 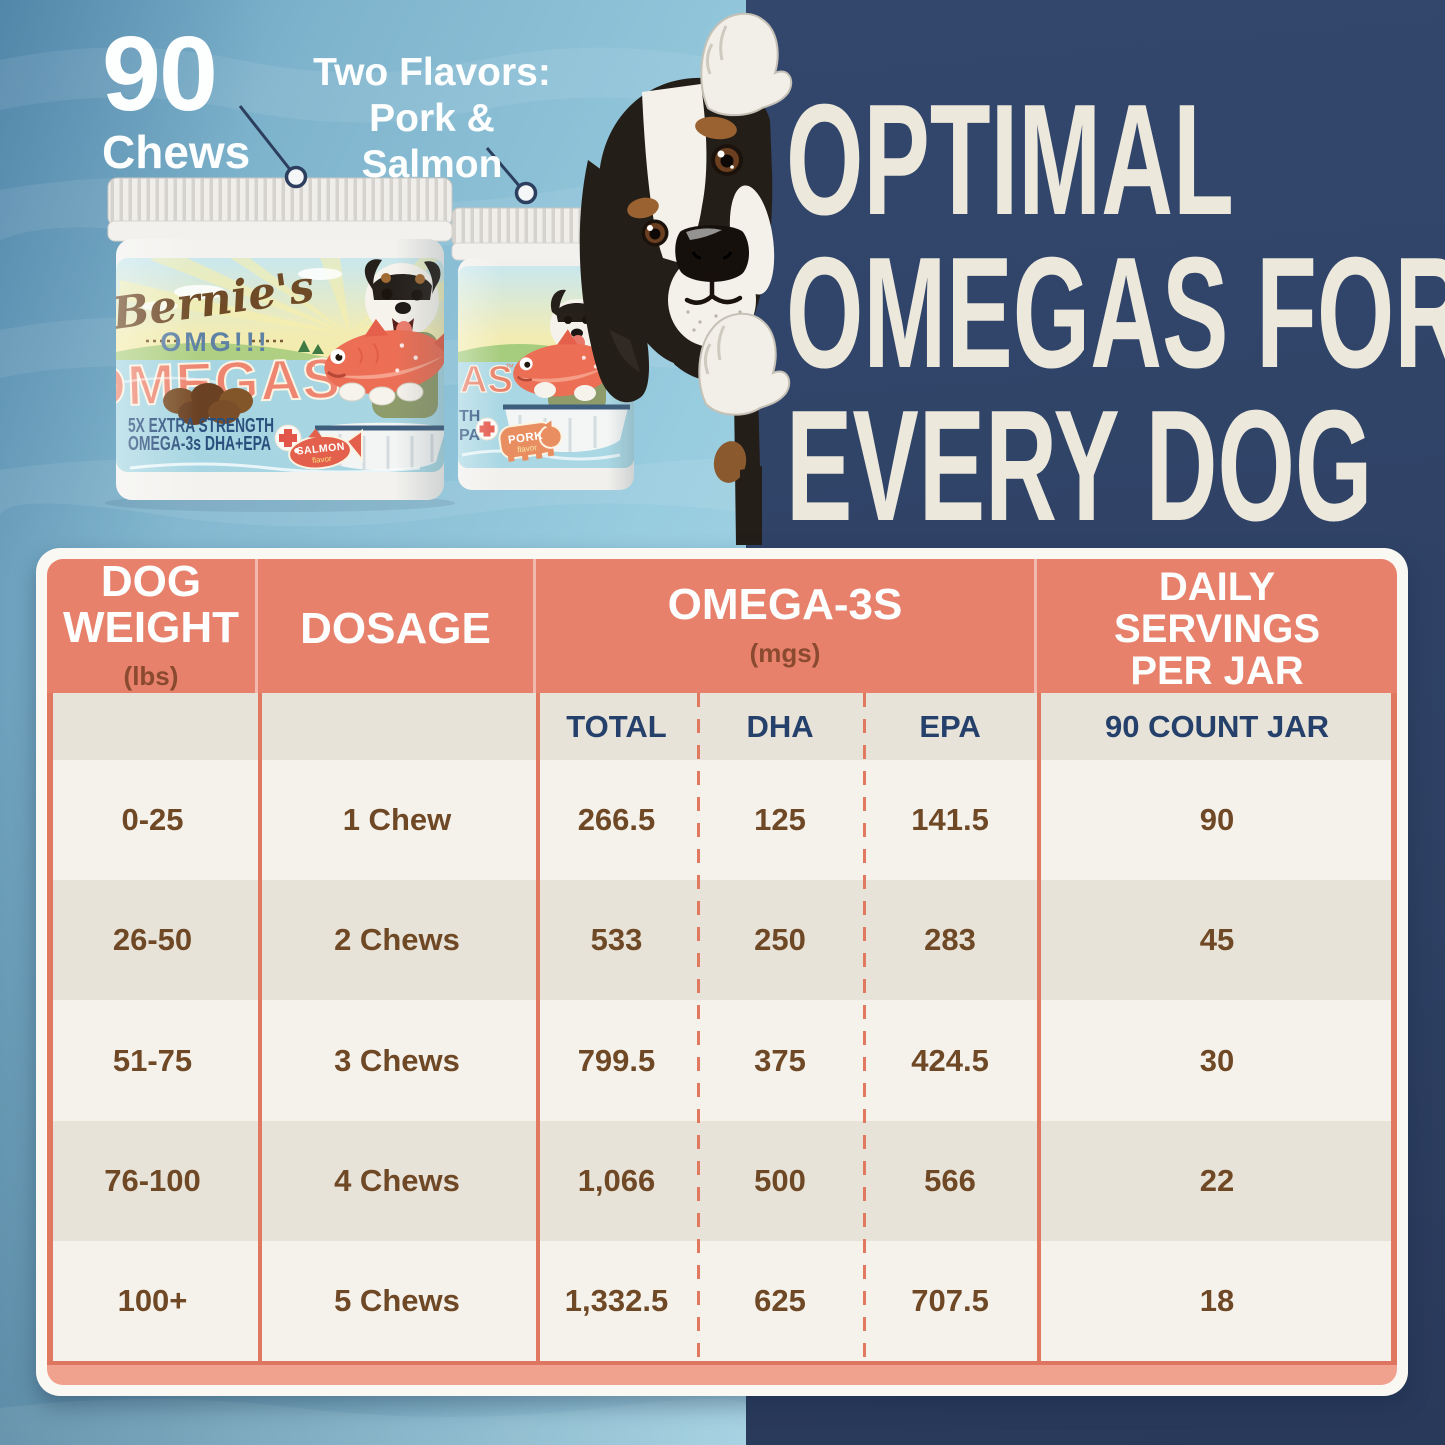 I want to click on flavors-line-2: Pork & Salmon, so click(x=432, y=141).